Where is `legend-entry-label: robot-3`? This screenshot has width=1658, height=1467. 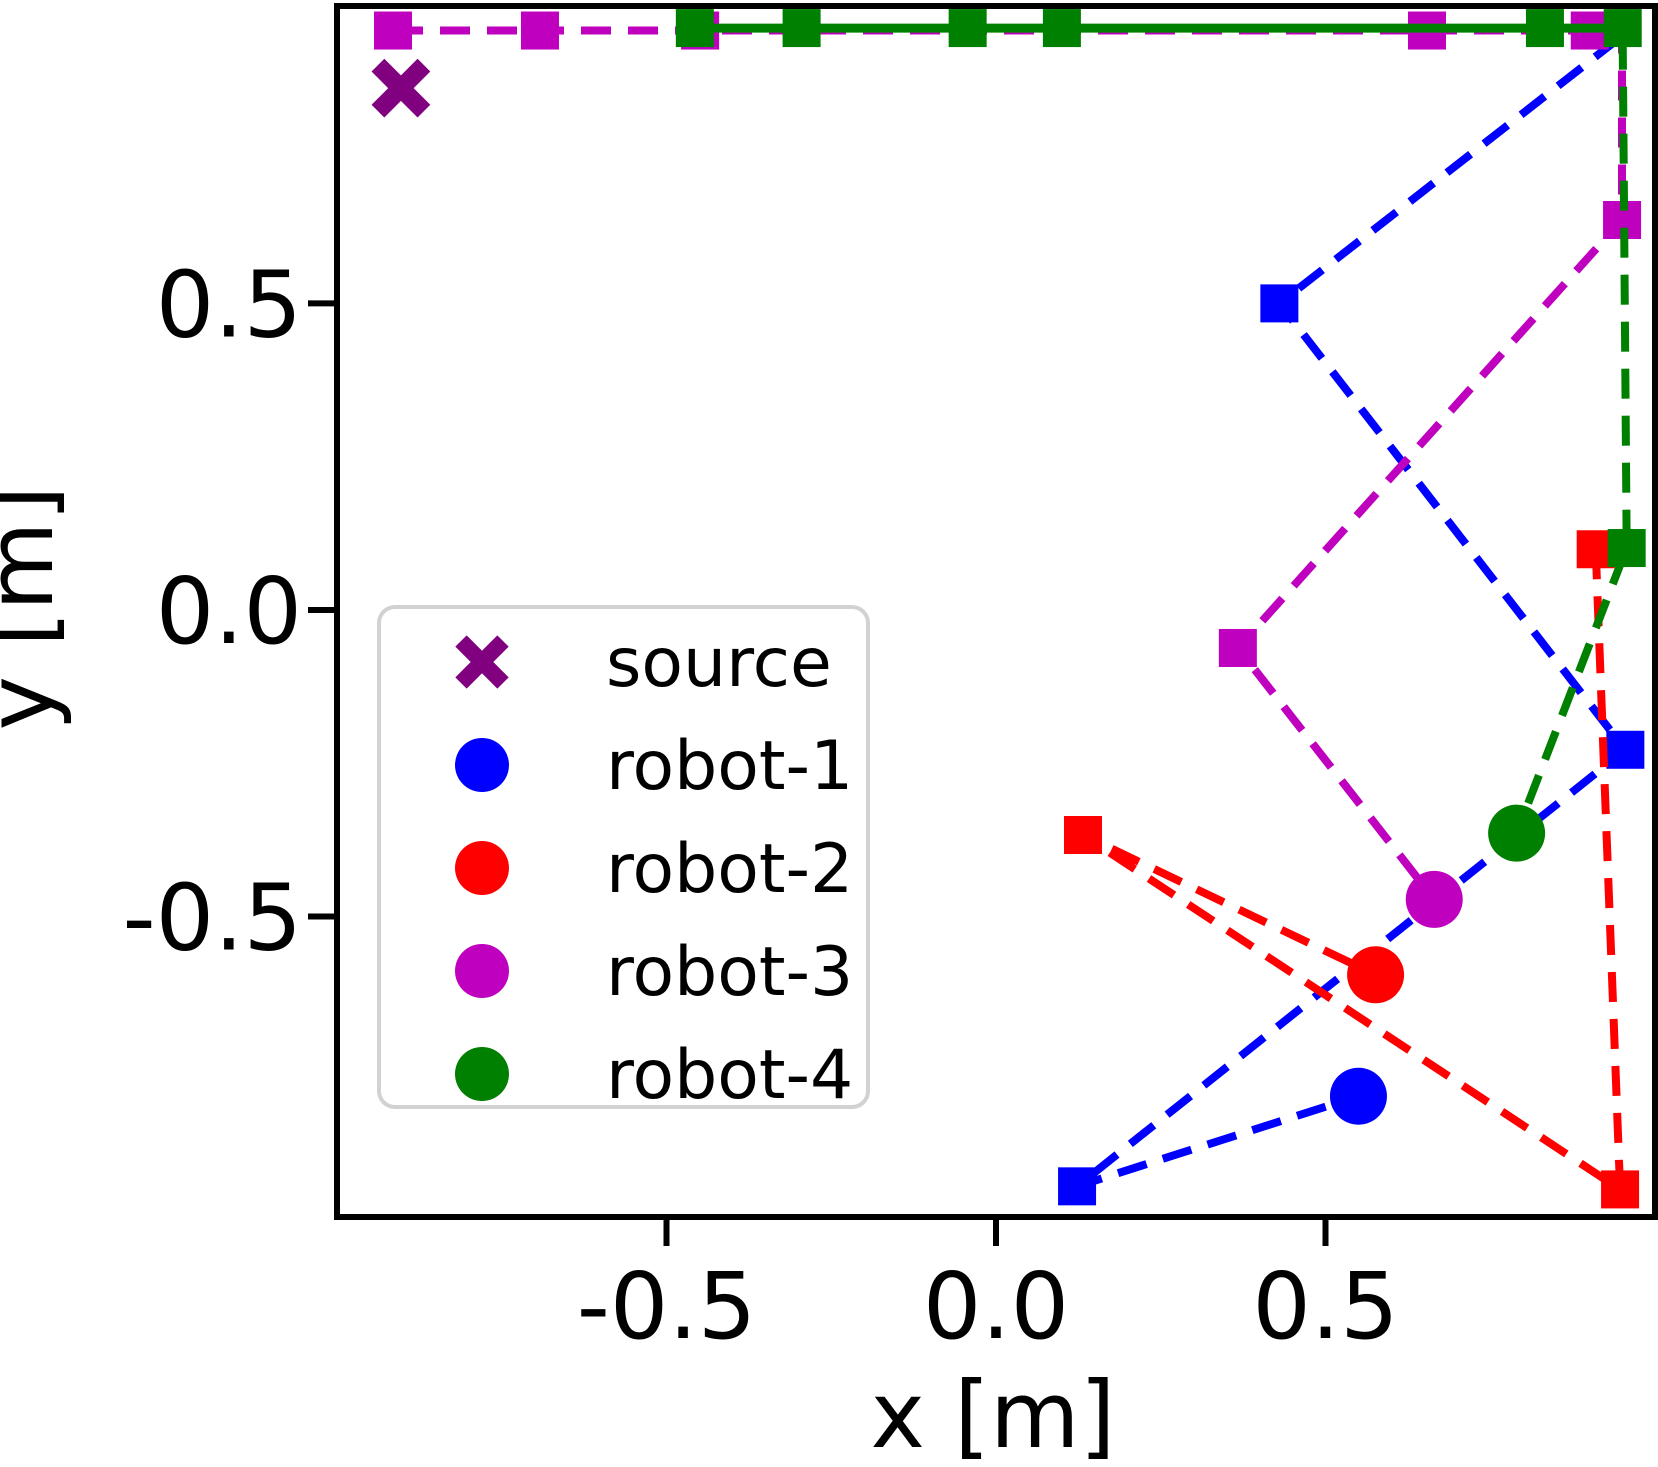
legend-entry-label: robot-3 is located at coordinates (729, 972).